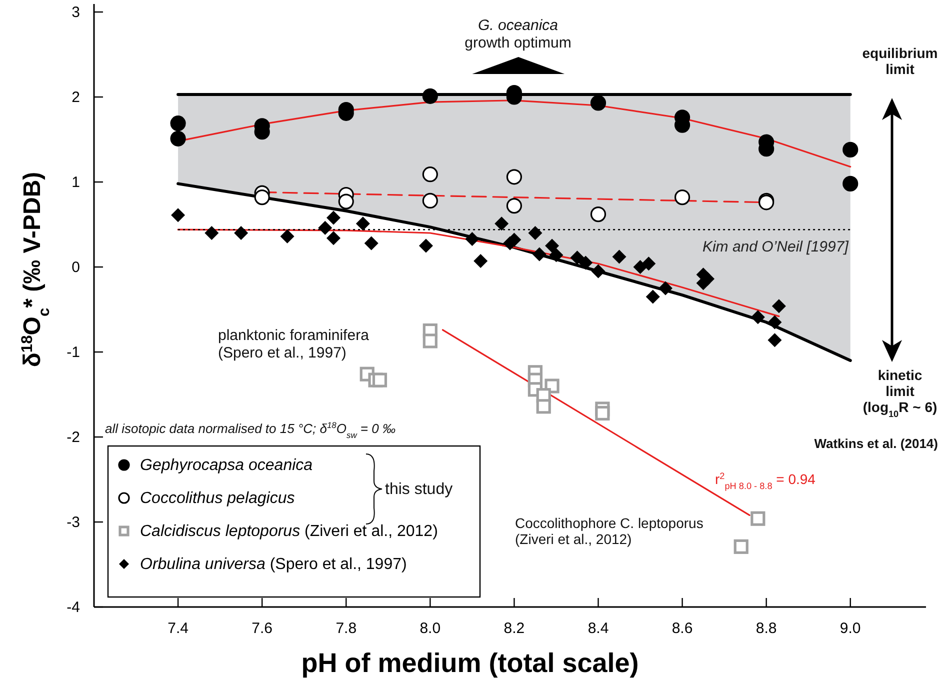 Image resolution: width=943 pixels, height=686 pixels. Describe the element at coordinates (470, 663) in the screenshot. I see `x-axis-title: pH of medium (total scale)` at that location.